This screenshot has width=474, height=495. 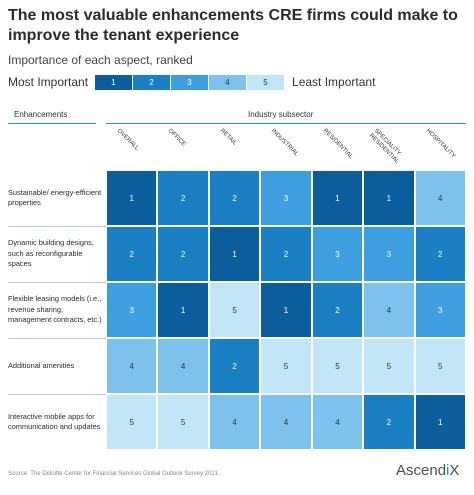 What do you see at coordinates (114, 82) in the screenshot?
I see `legend-key-1: 1` at bounding box center [114, 82].